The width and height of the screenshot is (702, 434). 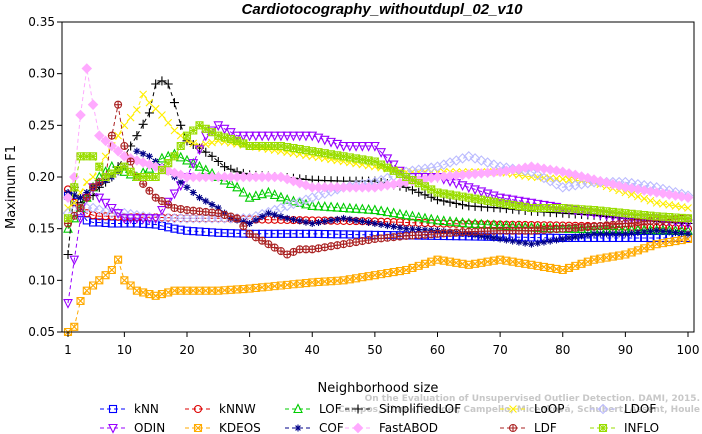 What do you see at coordinates (437, 350) in the screenshot?
I see `x-tick-label: 60` at bounding box center [437, 350].